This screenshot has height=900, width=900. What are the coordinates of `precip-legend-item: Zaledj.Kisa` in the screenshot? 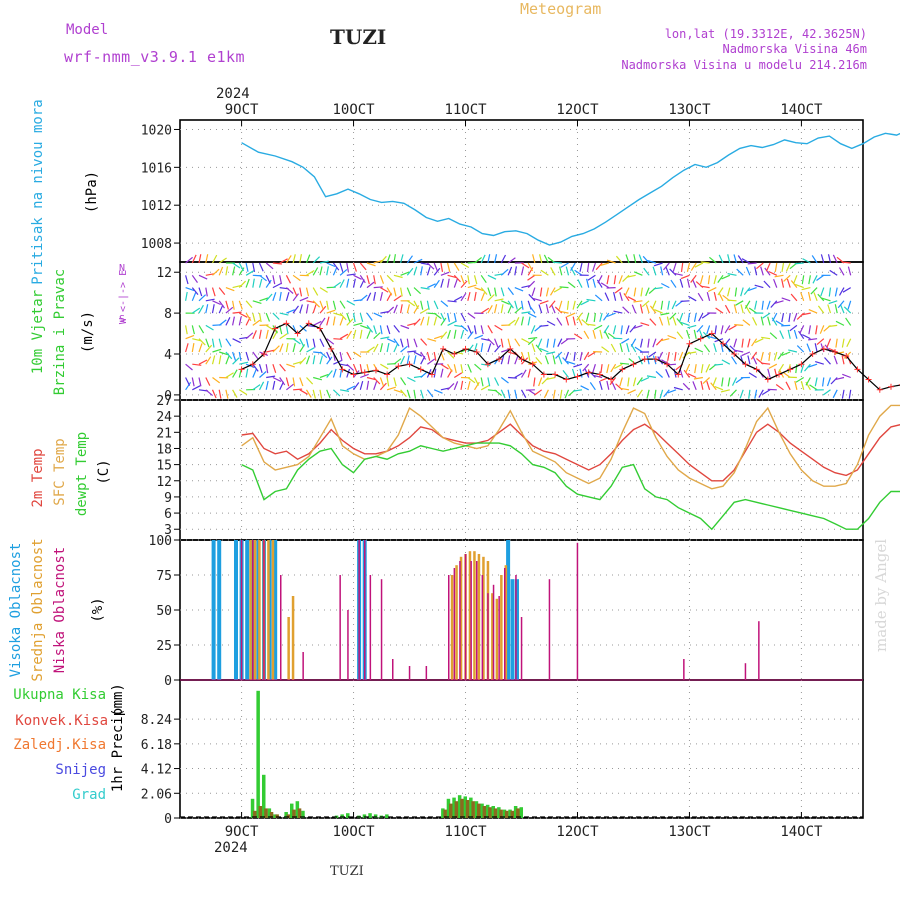 It's located at (59, 745).